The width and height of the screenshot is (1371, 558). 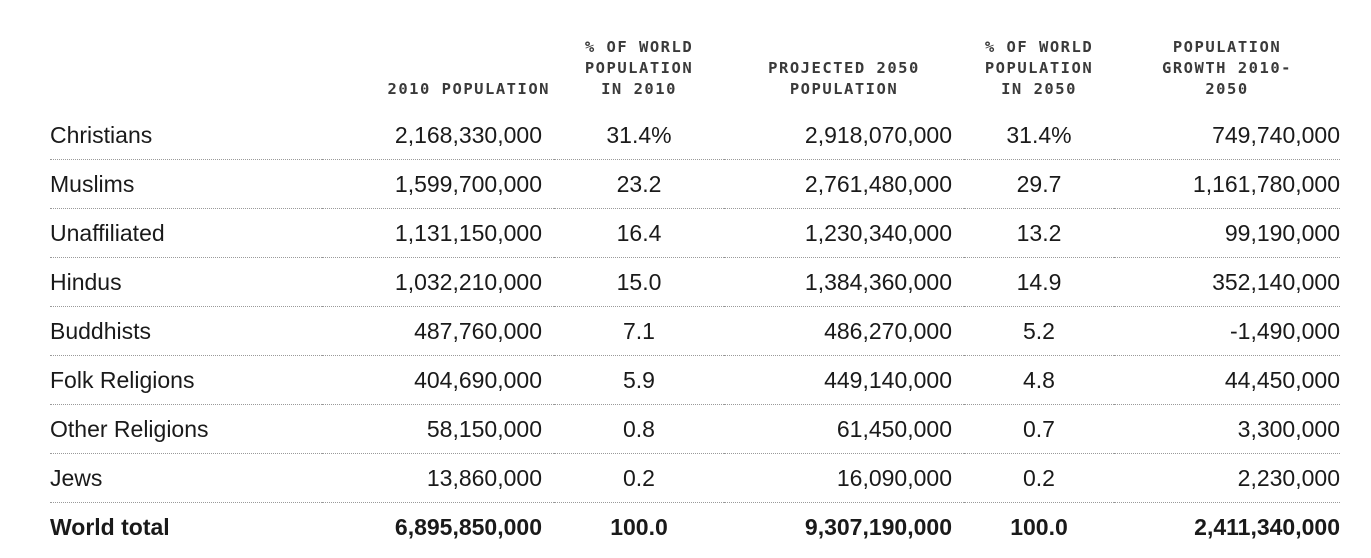 I want to click on cell-growth: -1,490,000, so click(x=1227, y=331).